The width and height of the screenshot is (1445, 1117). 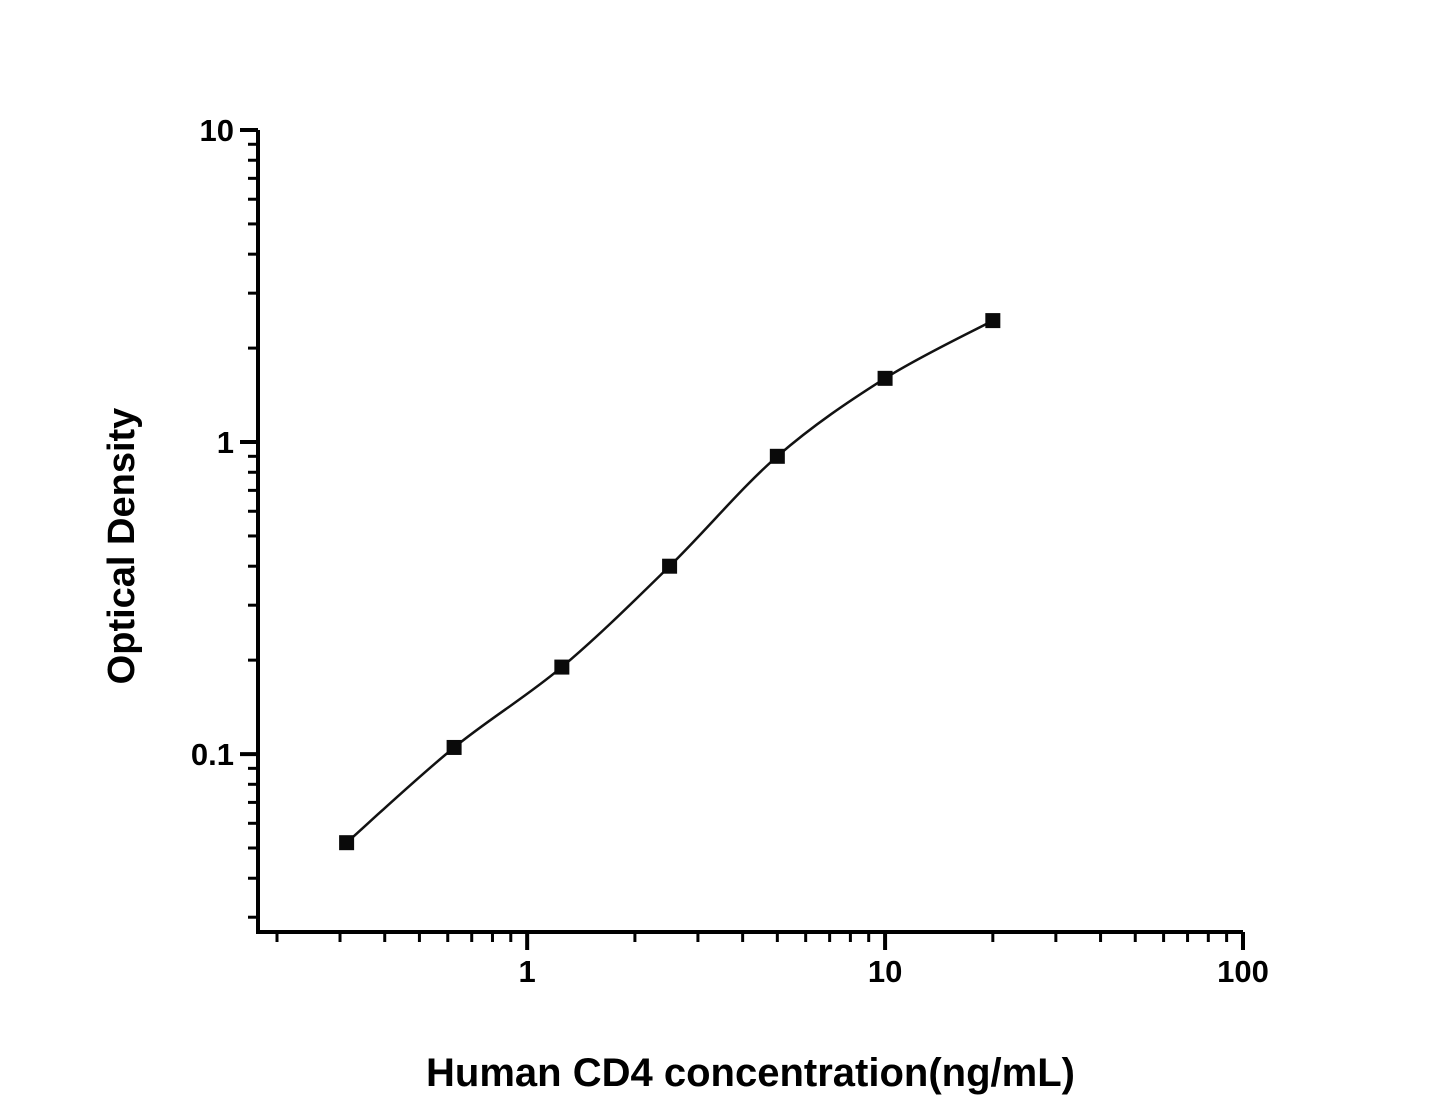 I want to click on x-axis-title: Human CD4 concentration(ng/mL), so click(x=750, y=1073).